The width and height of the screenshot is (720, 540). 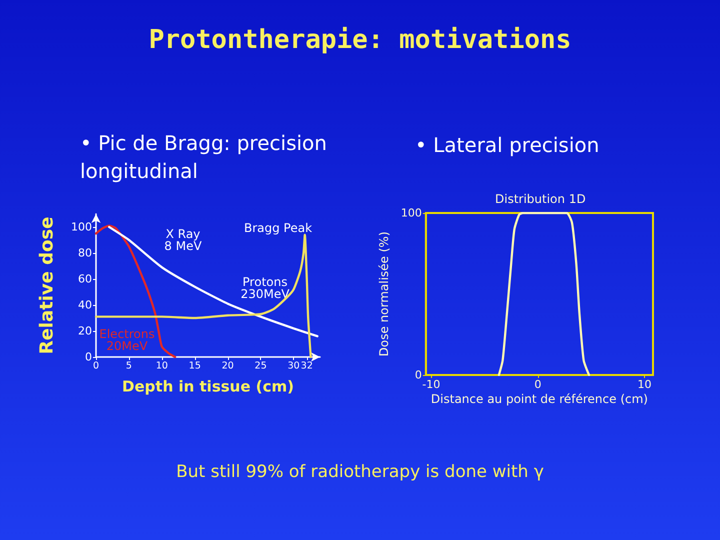 What do you see at coordinates (207, 157) in the screenshot?
I see `chart-subtitle: • Pic de Bragg: precision longitudinal` at bounding box center [207, 157].